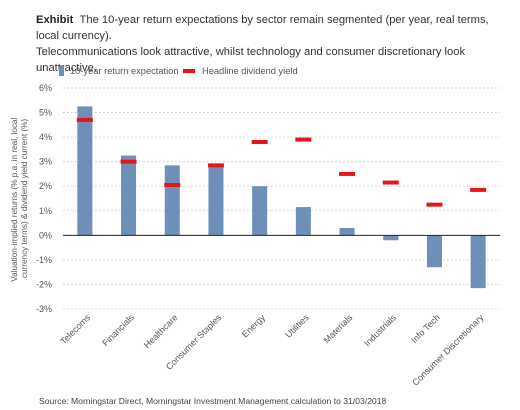  What do you see at coordinates (75, 329) in the screenshot?
I see `x-category-label: Telecoms` at bounding box center [75, 329].